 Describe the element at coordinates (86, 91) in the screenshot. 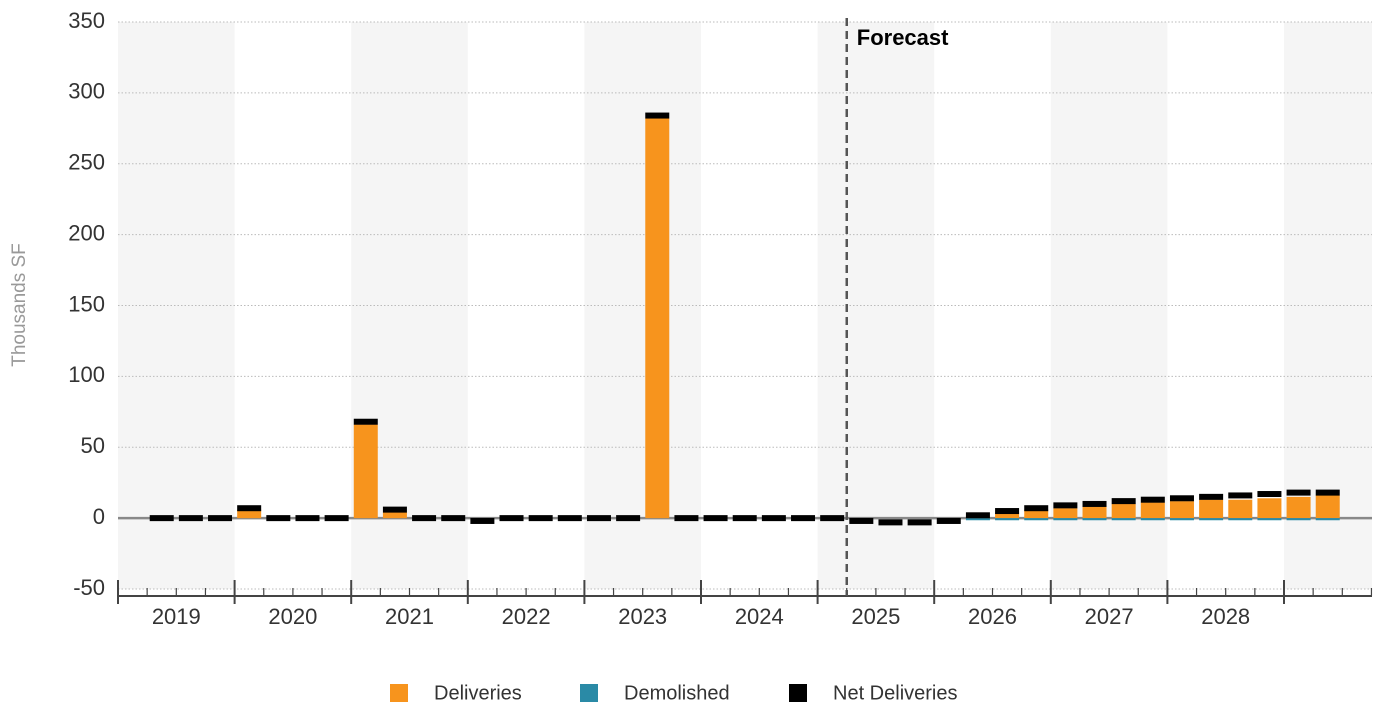

I see `y-tick-label: 300` at that location.